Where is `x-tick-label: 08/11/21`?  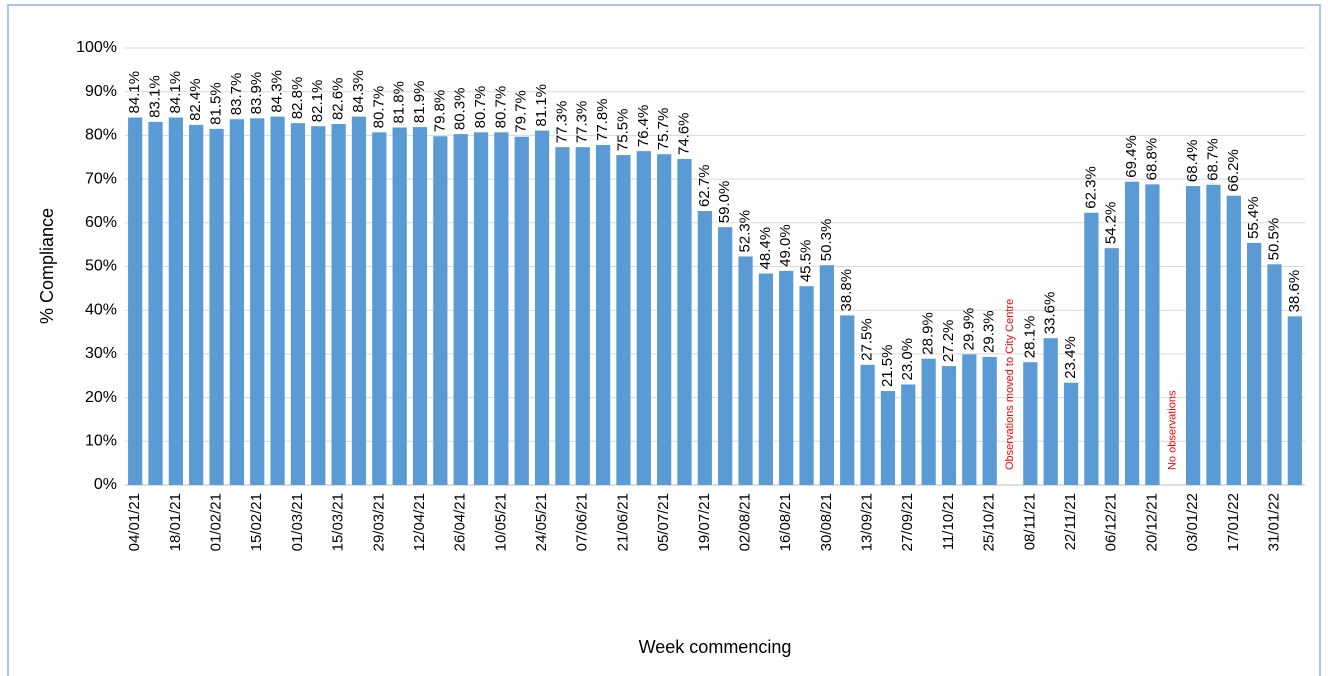
x-tick-label: 08/11/21 is located at coordinates (1029, 521).